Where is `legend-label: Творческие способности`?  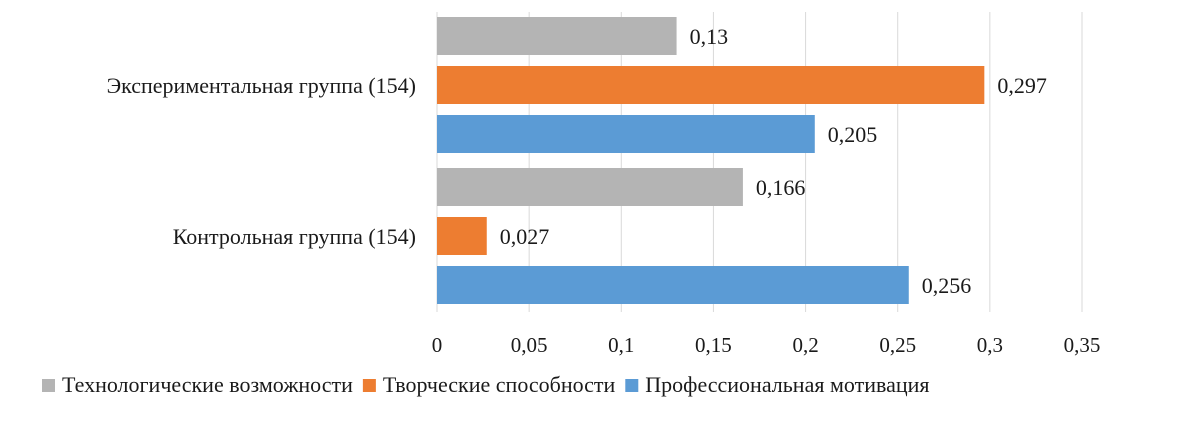
legend-label: Творческие способности is located at coordinates (499, 384).